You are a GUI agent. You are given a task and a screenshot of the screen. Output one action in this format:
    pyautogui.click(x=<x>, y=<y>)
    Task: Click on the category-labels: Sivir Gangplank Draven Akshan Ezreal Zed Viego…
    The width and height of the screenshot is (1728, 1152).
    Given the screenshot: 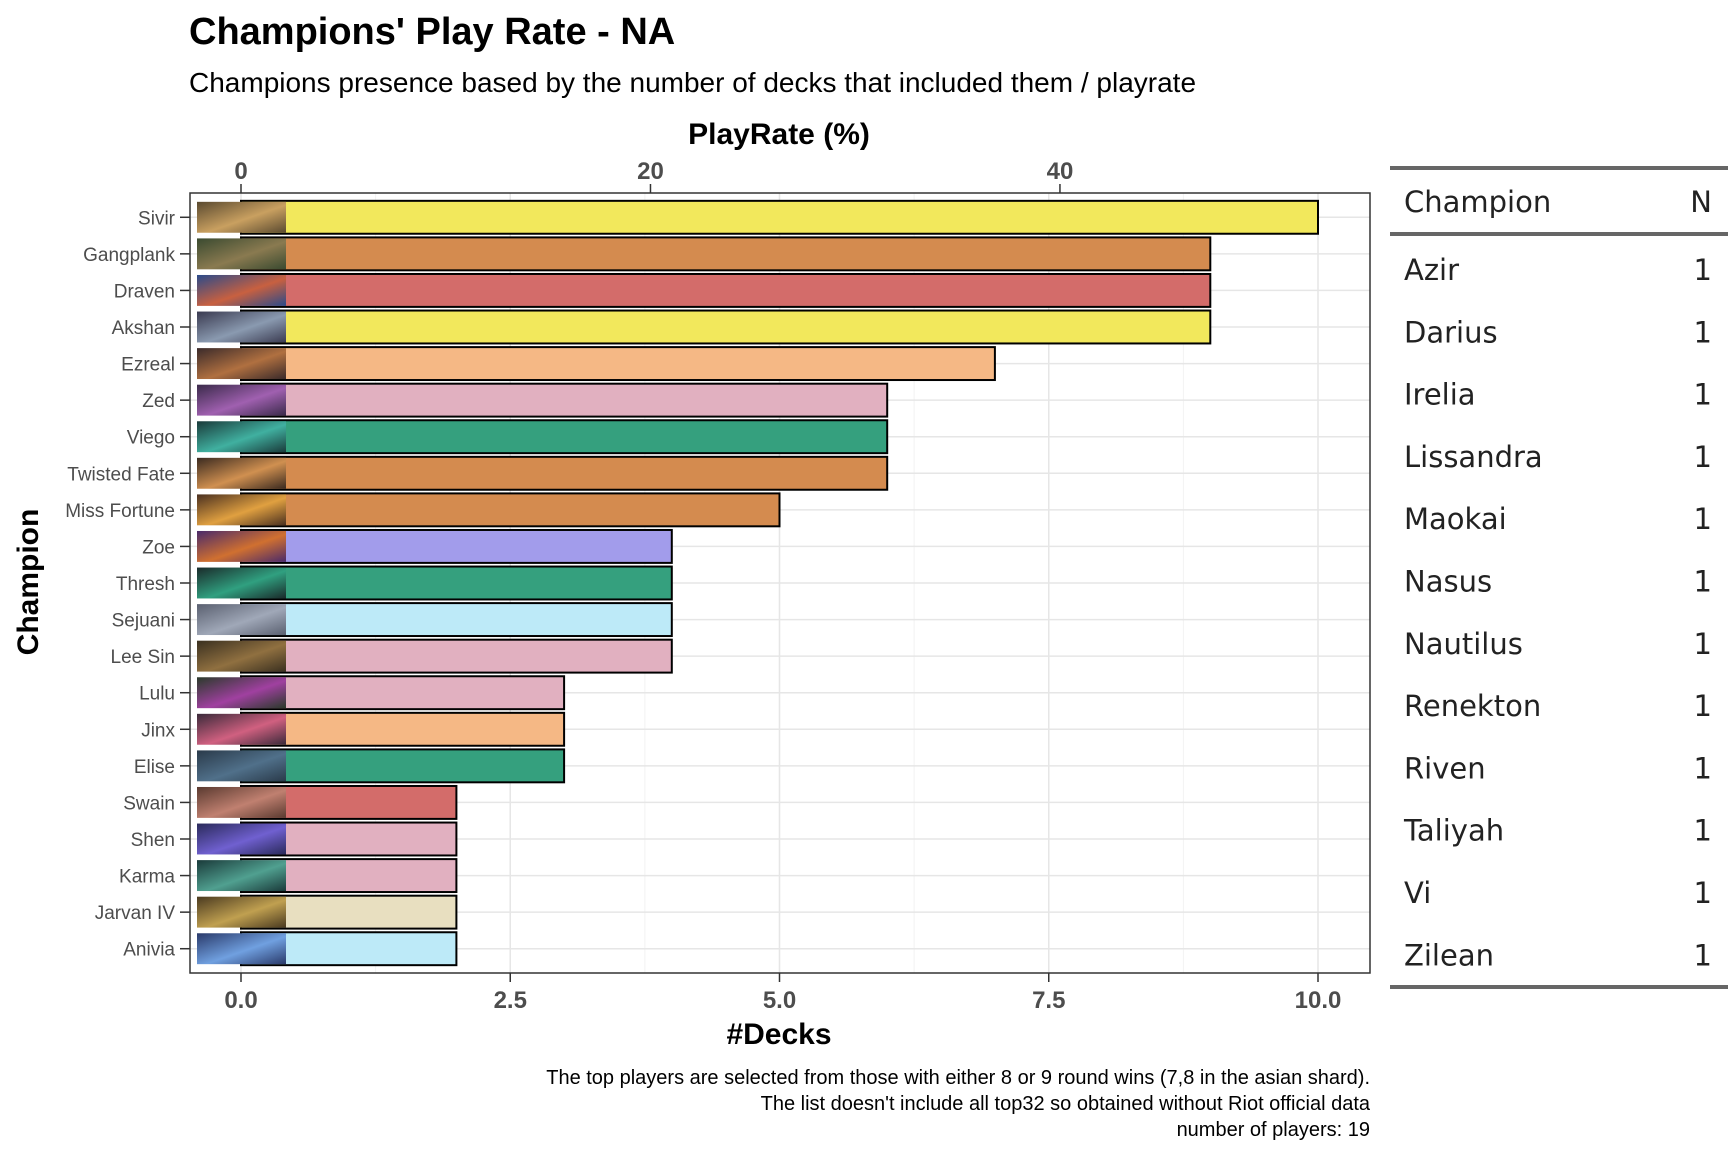 What is the action you would take?
    pyautogui.click(x=127, y=584)
    